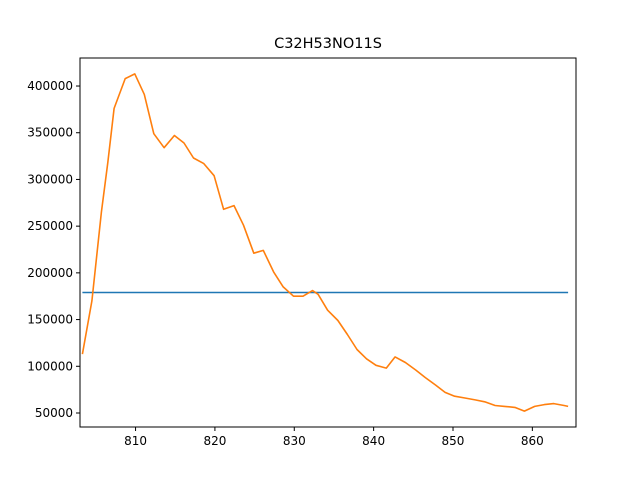  Describe the element at coordinates (50, 226) in the screenshot. I see `y-tick-label: 250000` at that location.